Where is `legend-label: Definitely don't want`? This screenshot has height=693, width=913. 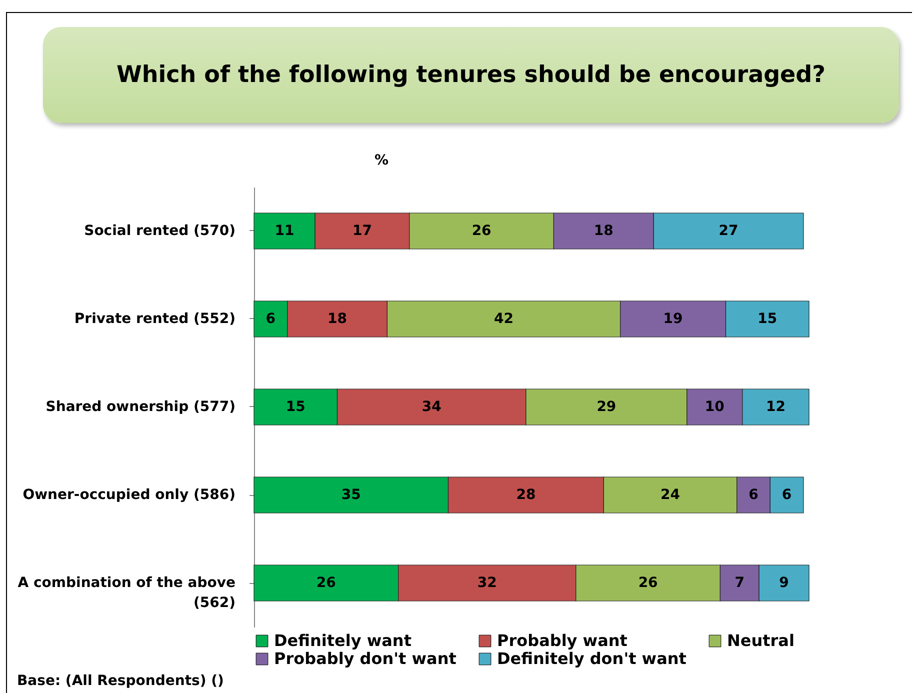 legend-label: Definitely don't want is located at coordinates (592, 658).